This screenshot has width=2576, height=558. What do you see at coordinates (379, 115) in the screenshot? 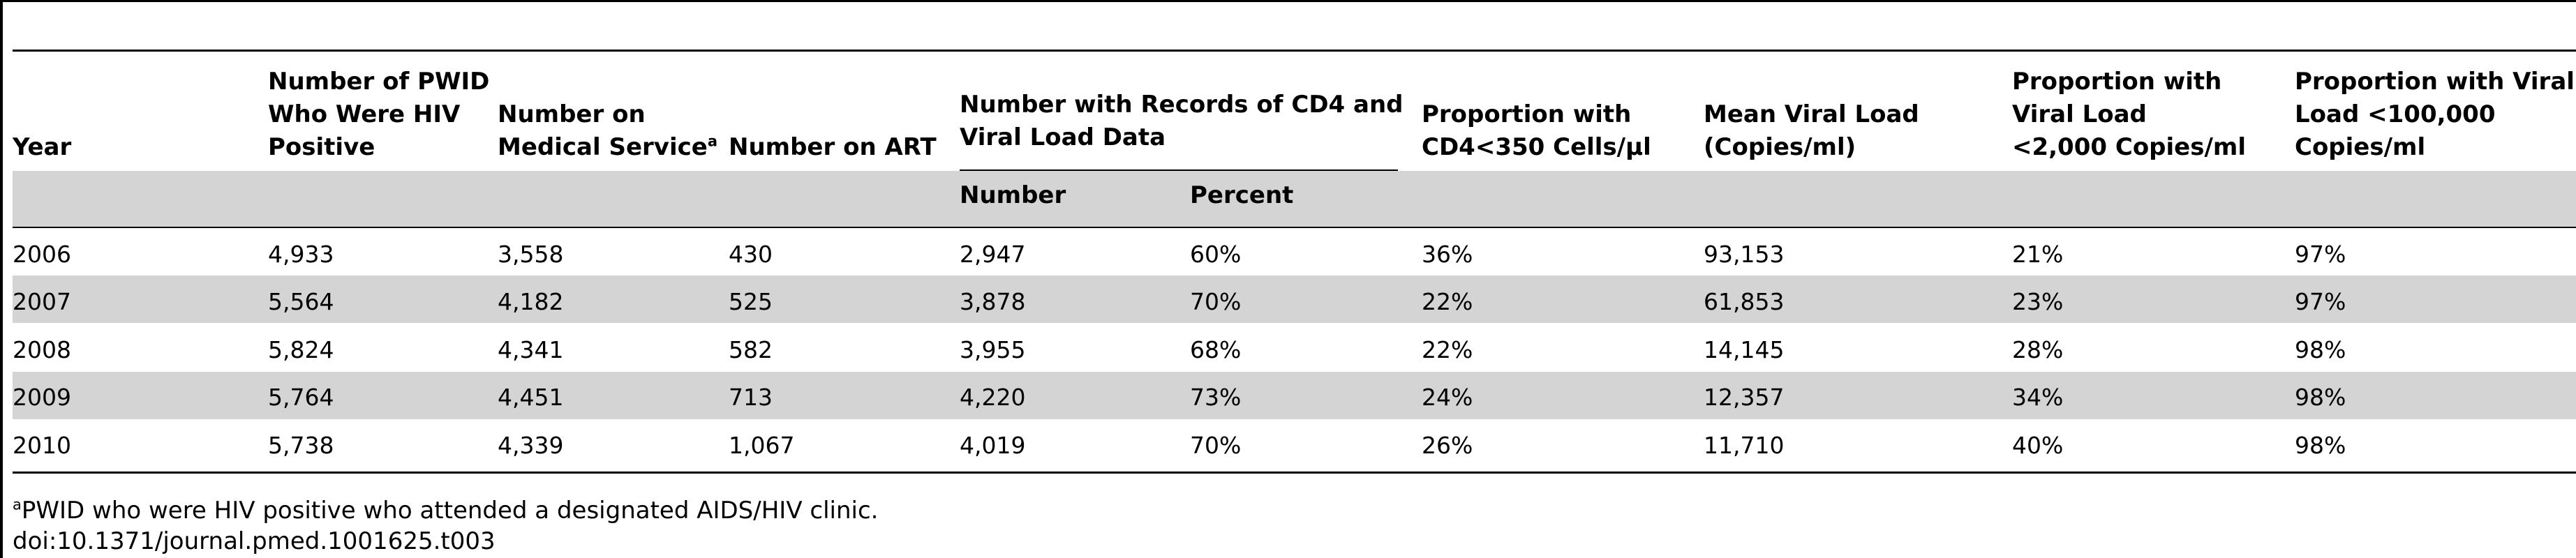
I see `header-pwid-hiv: Number of PWID Who Were HIV Positive` at bounding box center [379, 115].